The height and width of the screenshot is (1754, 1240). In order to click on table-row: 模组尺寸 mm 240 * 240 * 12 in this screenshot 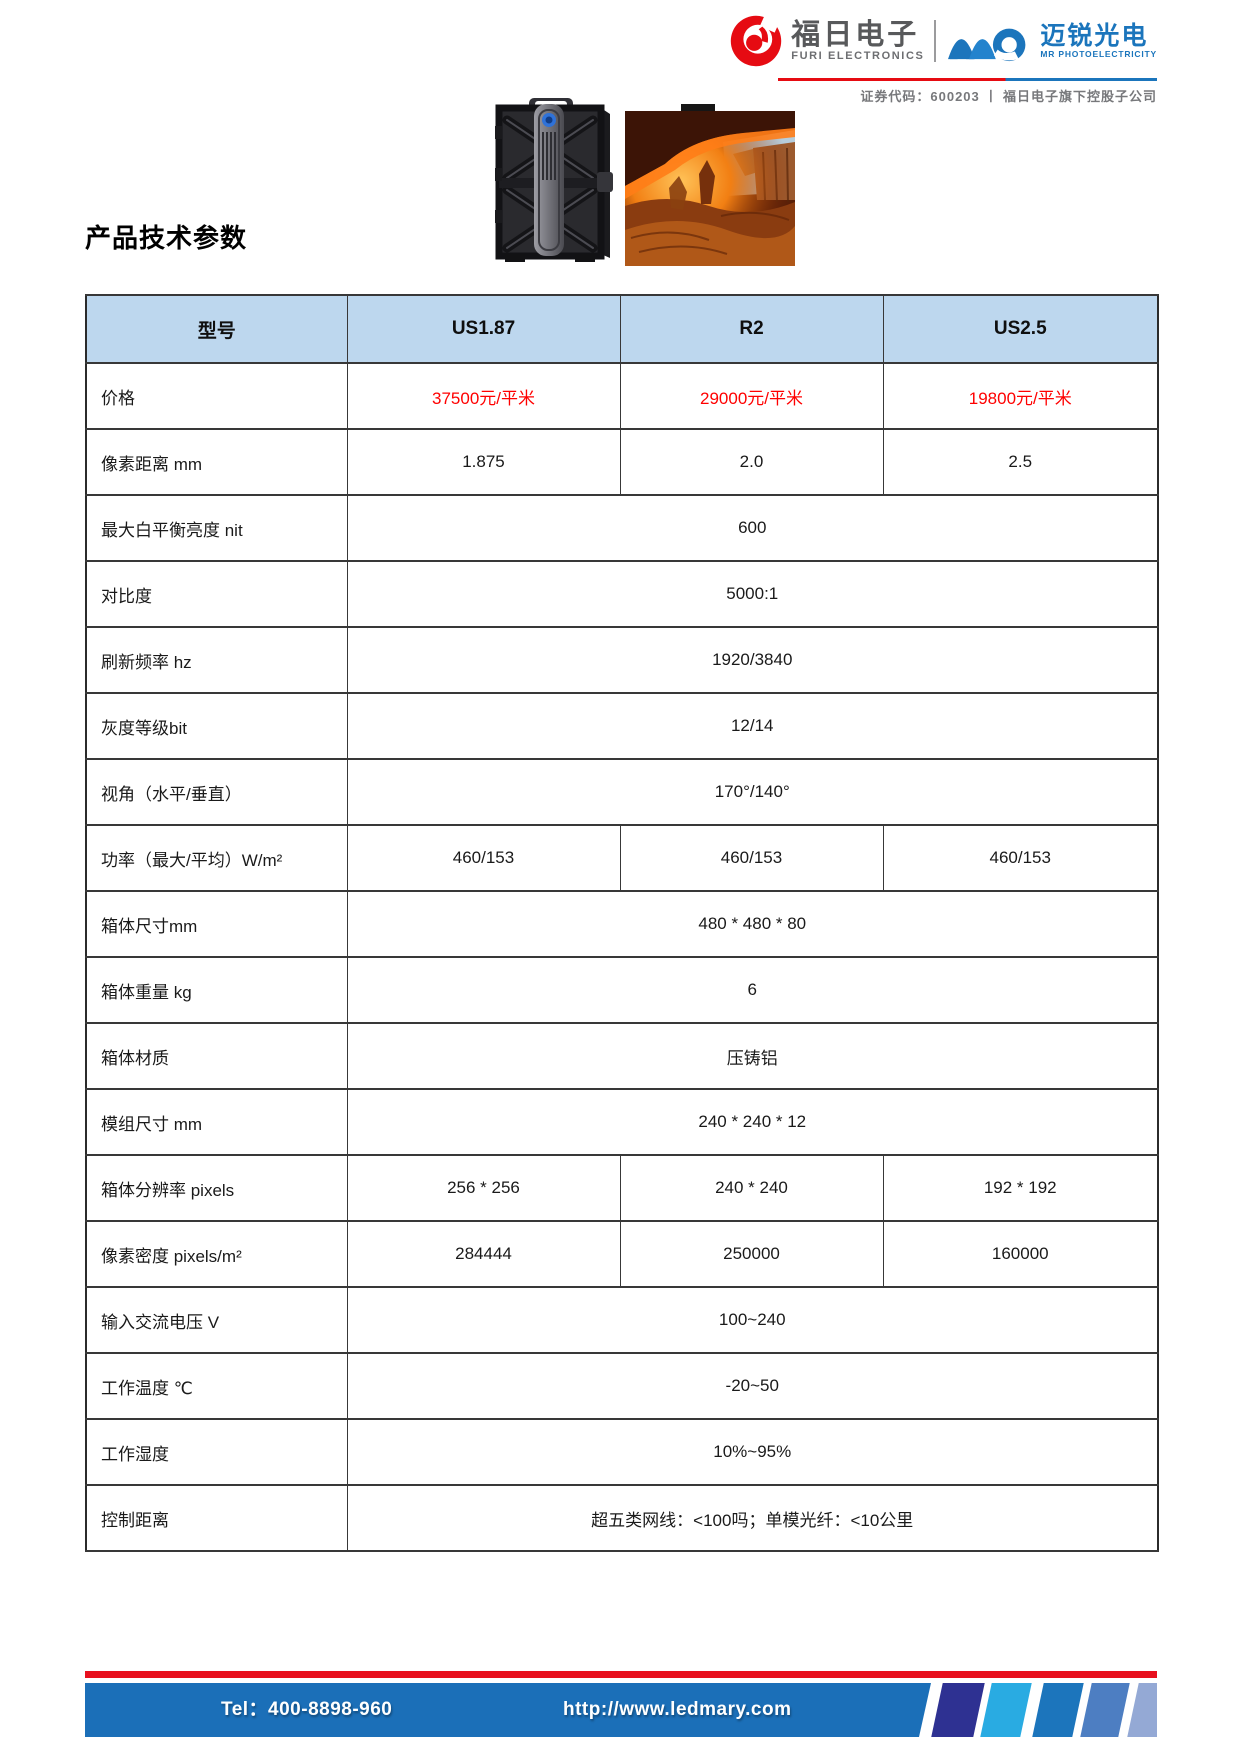, I will do `click(622, 1122)`.